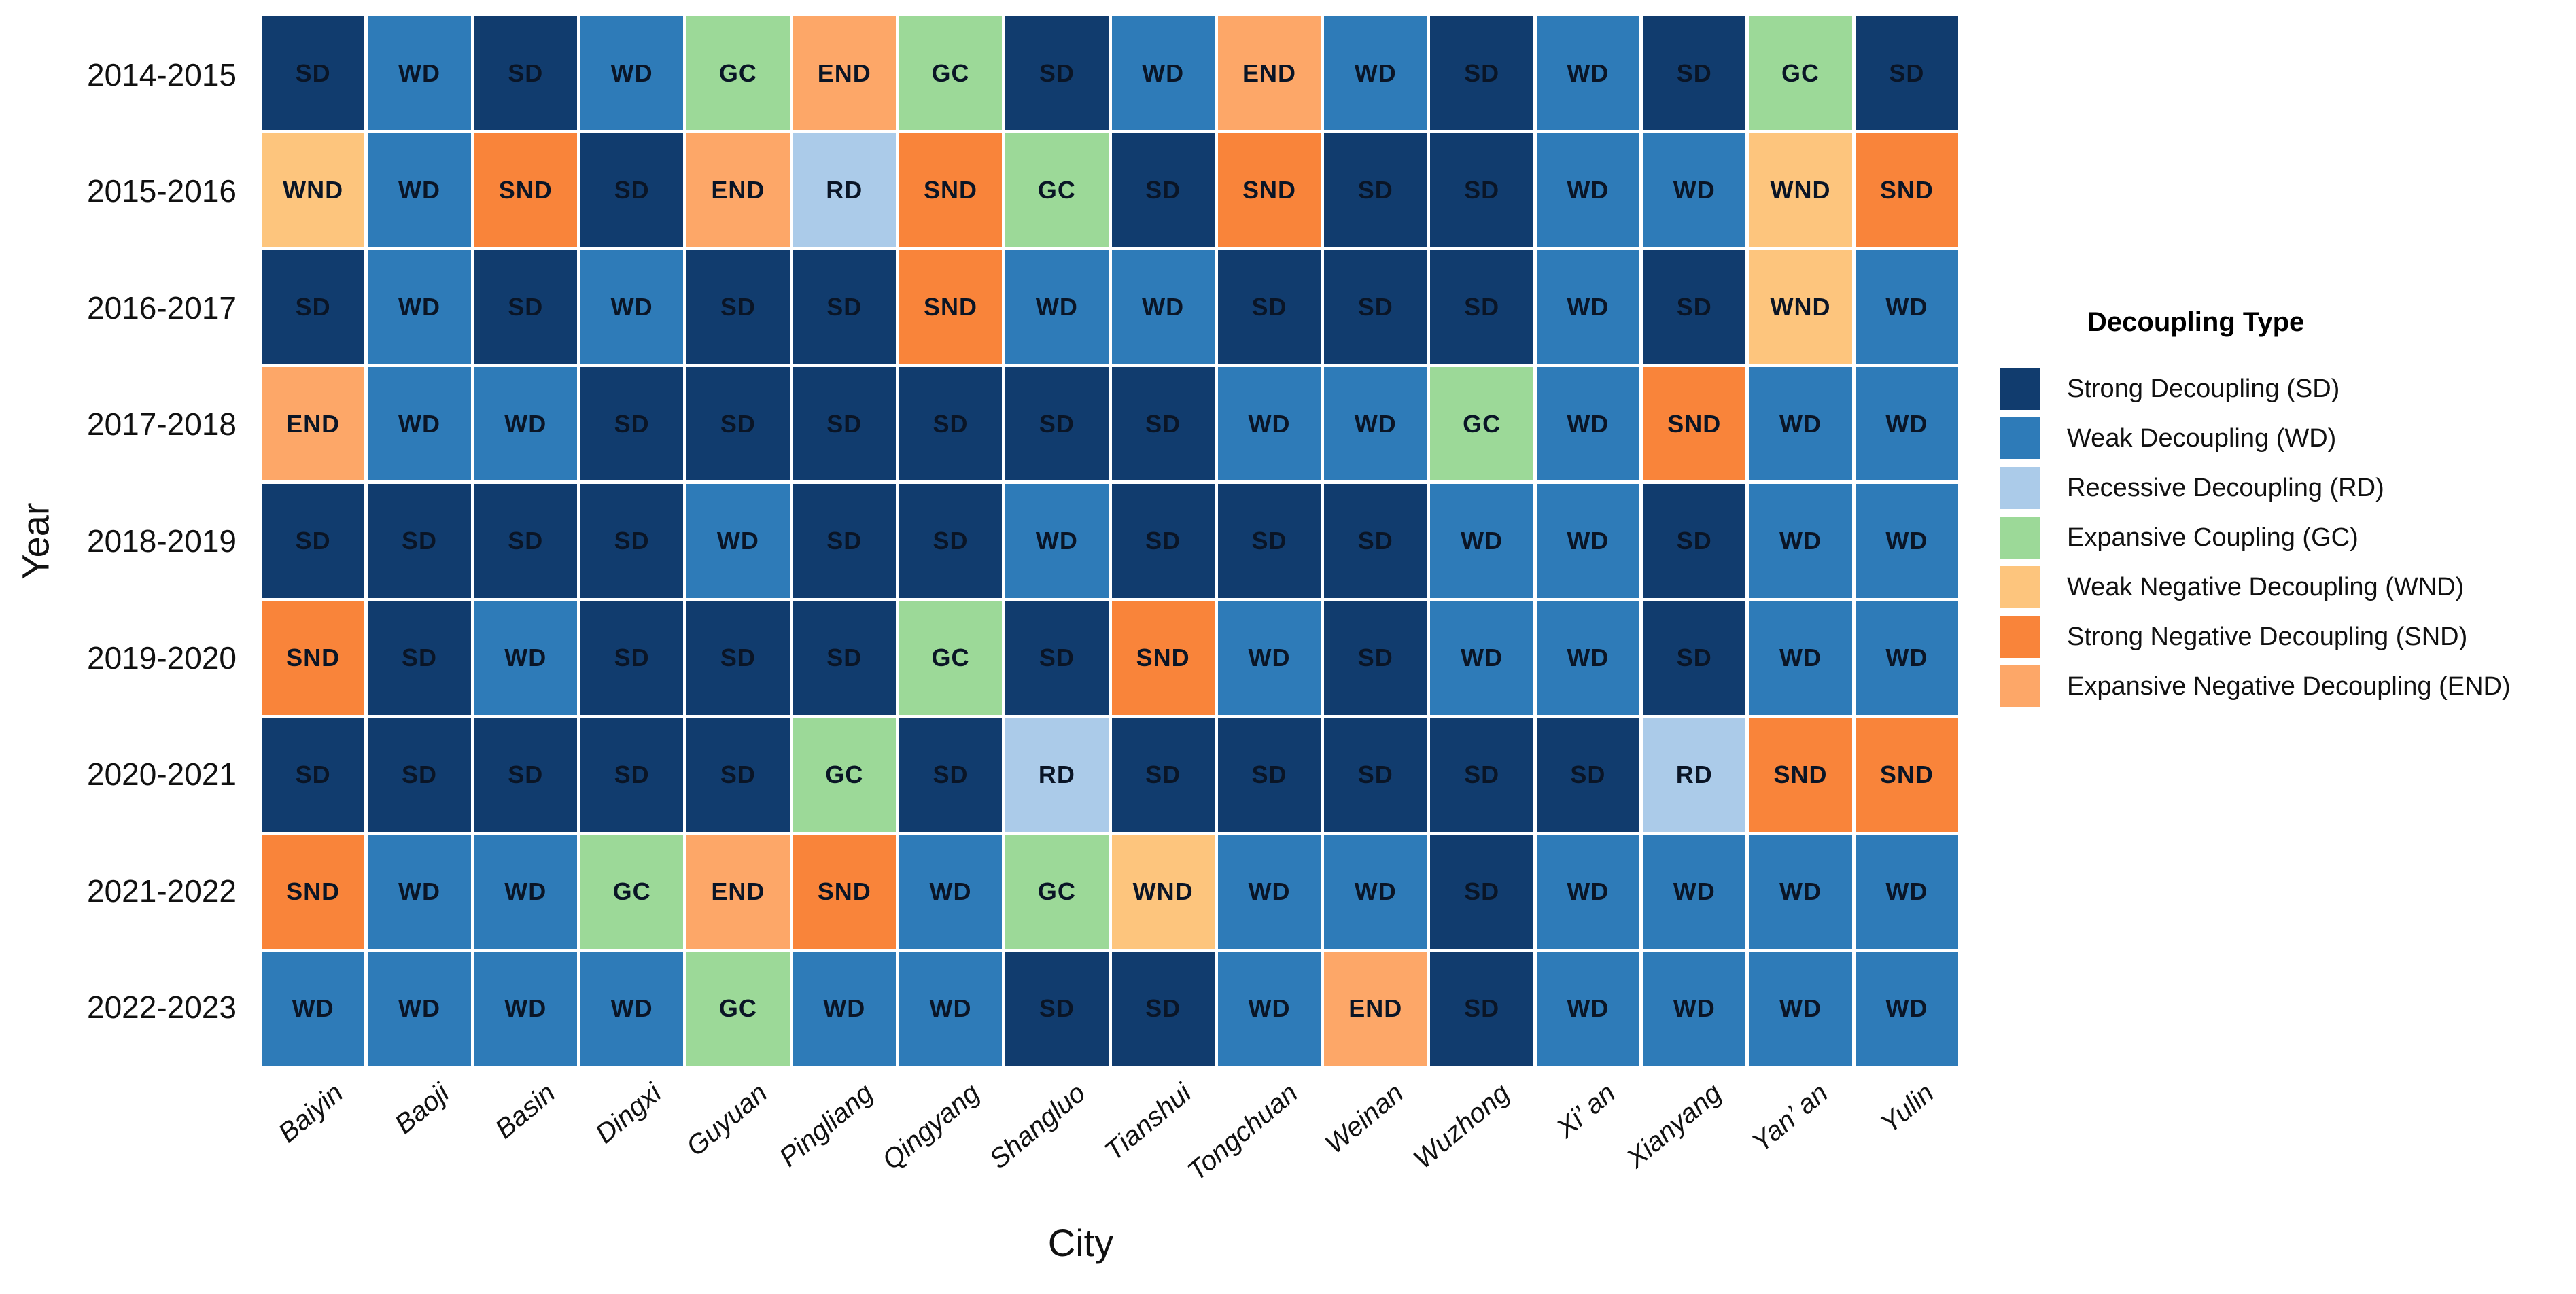  What do you see at coordinates (422, 1109) in the screenshot?
I see `x-tick-label: Baoji` at bounding box center [422, 1109].